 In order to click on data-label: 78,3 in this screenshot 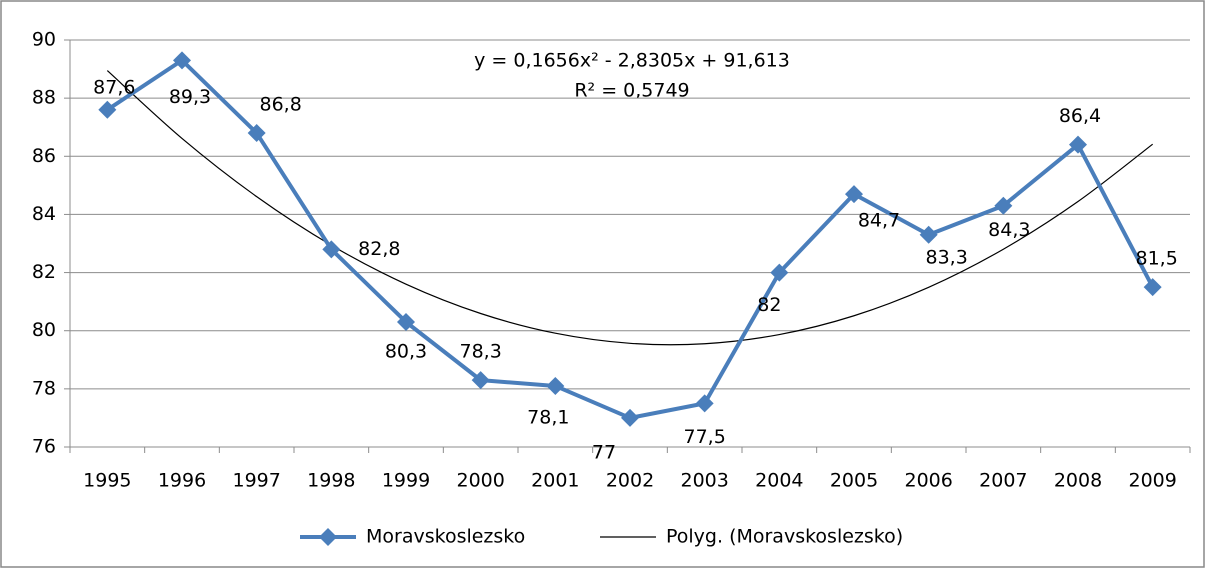, I will do `click(481, 352)`.